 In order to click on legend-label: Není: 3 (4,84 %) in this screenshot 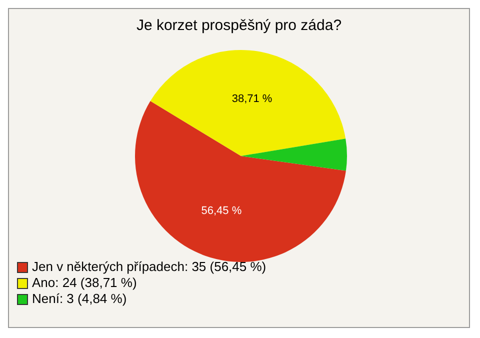, I will do `click(79, 299)`.